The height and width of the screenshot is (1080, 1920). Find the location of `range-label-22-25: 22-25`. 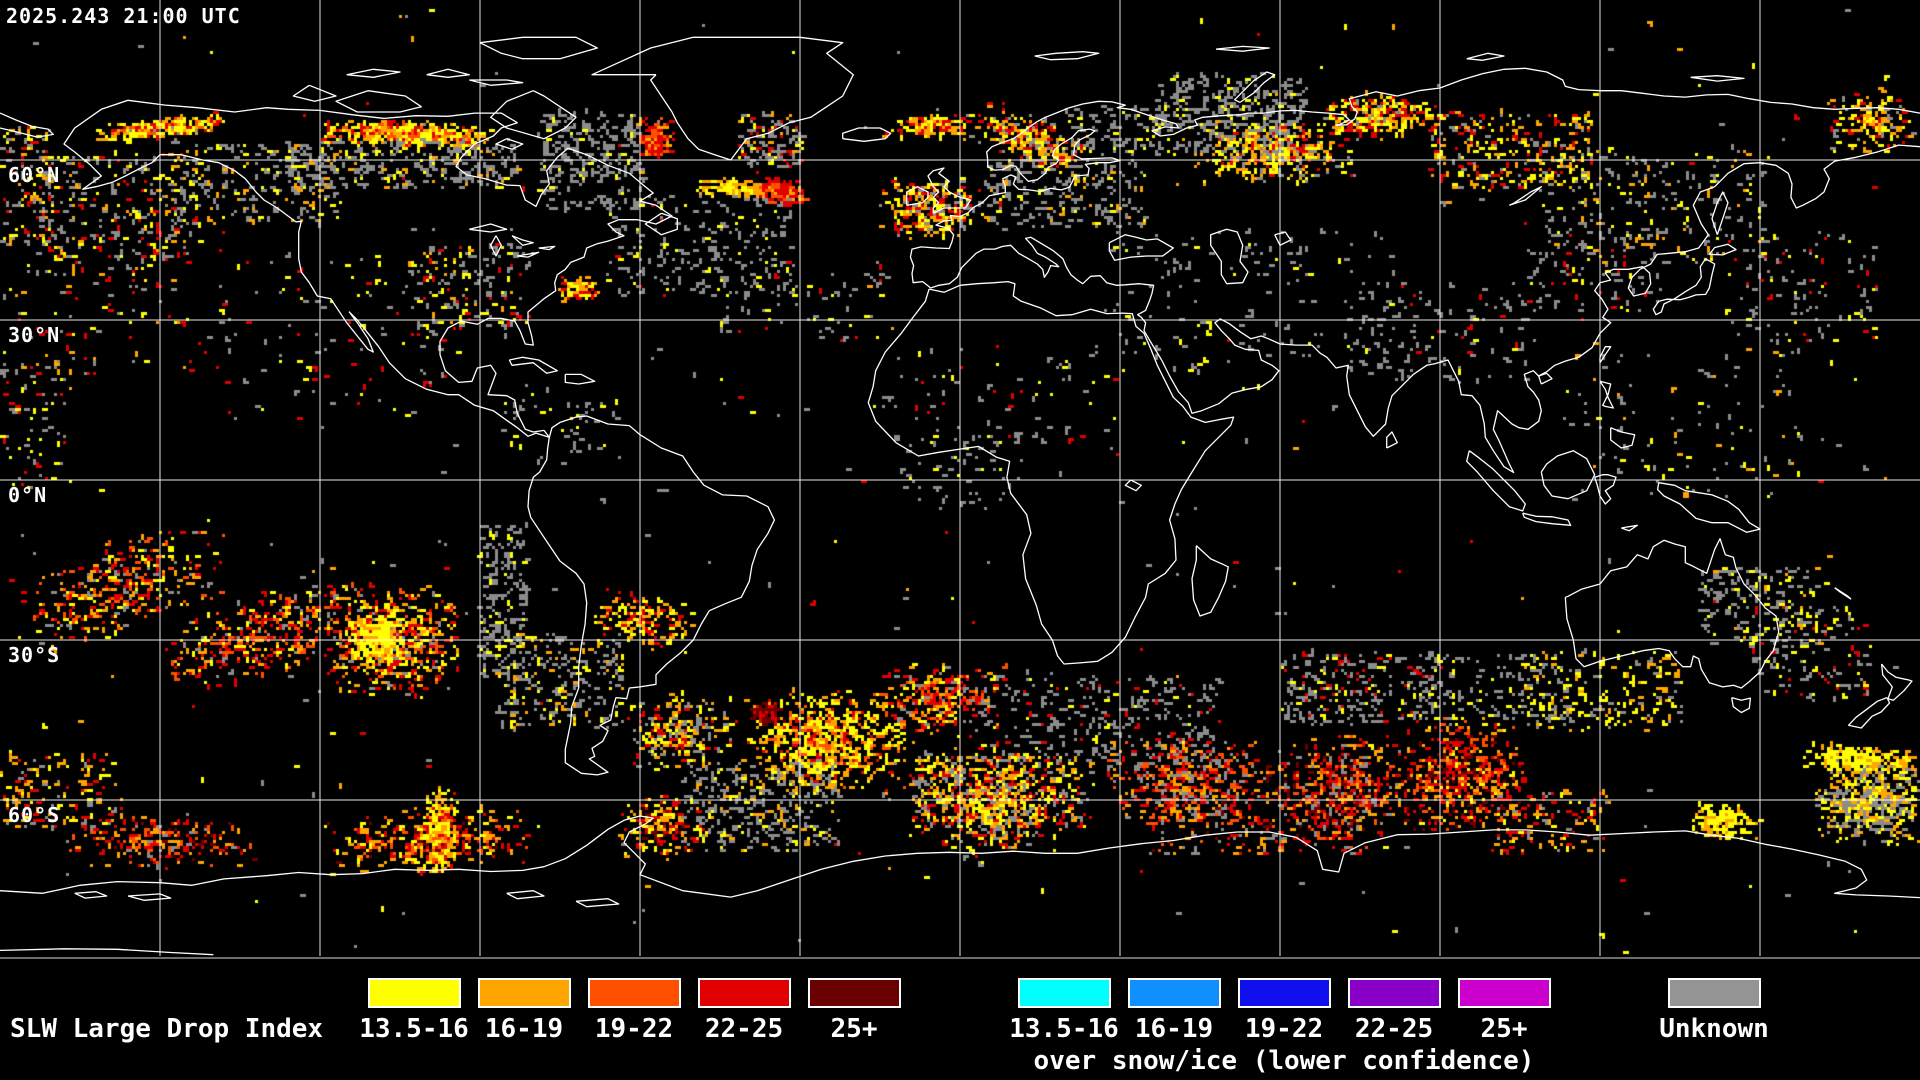

range-label-22-25: 22-25 is located at coordinates (744, 1029).